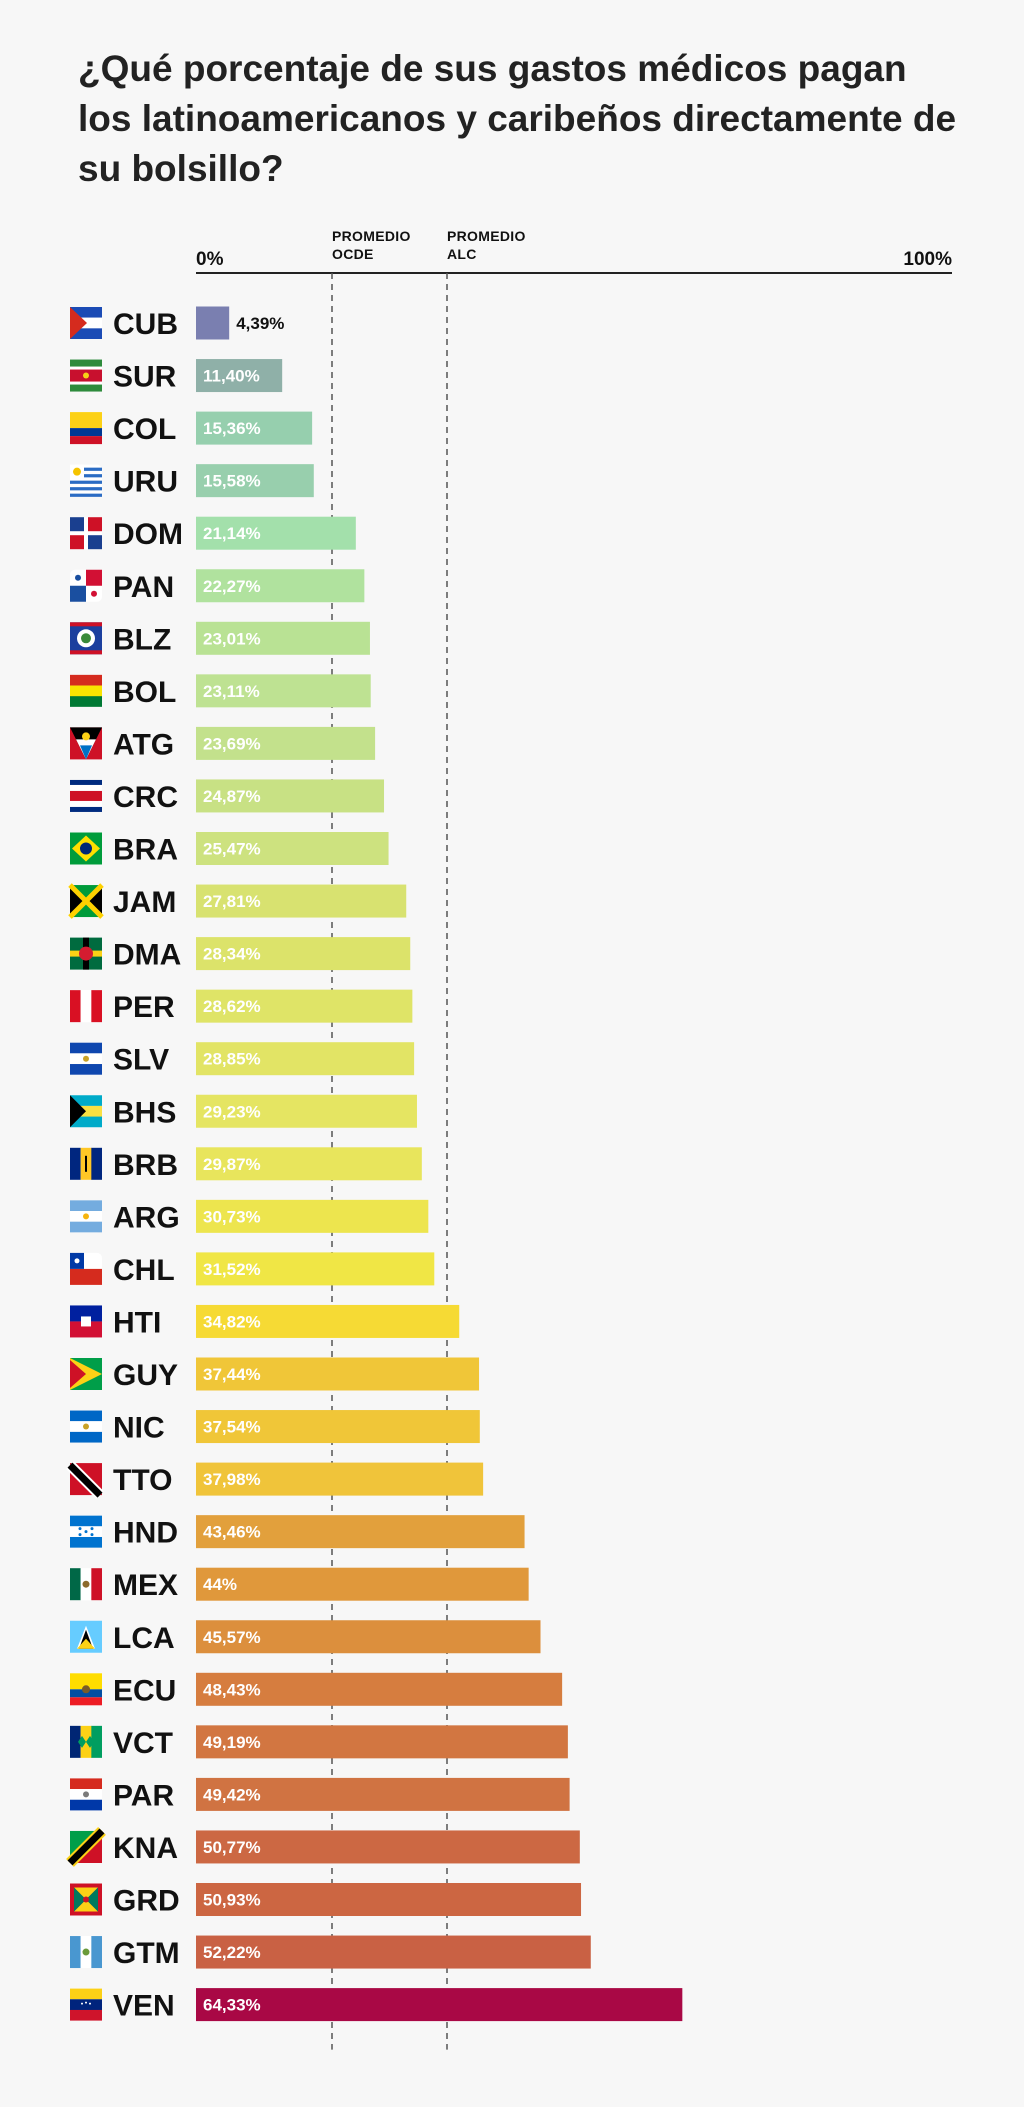  I want to click on country-code-label: PER, so click(144, 1007).